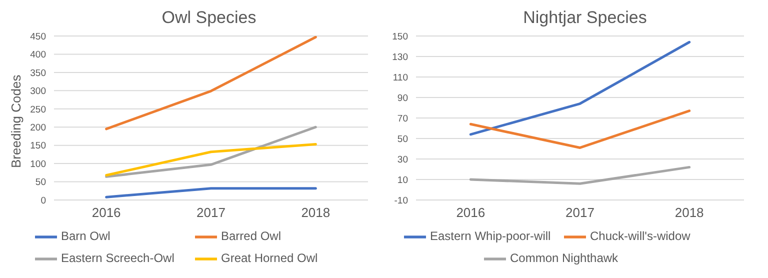 Image resolution: width=768 pixels, height=278 pixels. Describe the element at coordinates (38, 36) in the screenshot. I see `y-tick-label: 450` at that location.